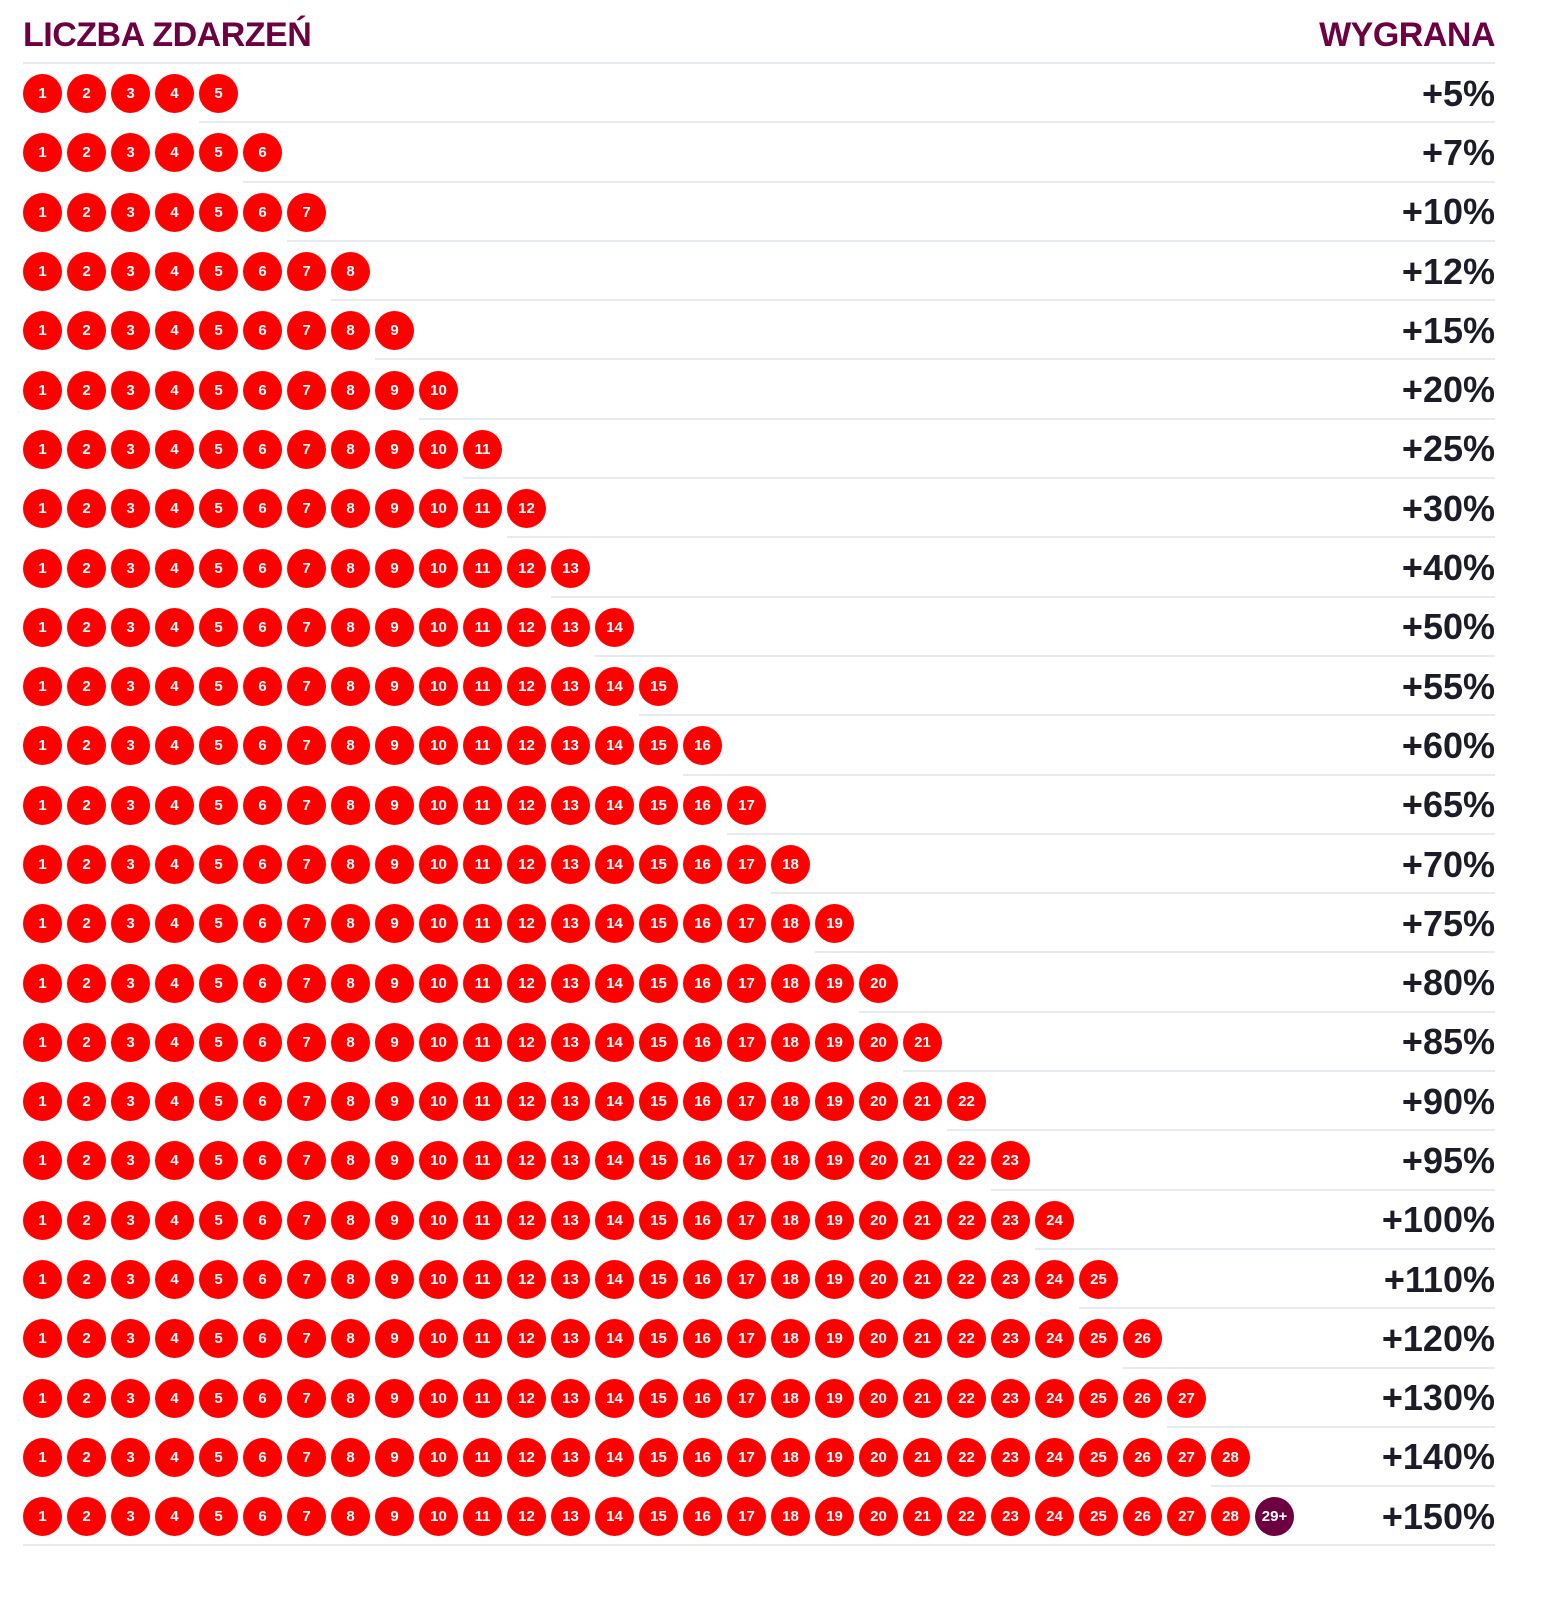  Describe the element at coordinates (1439, 1279) in the screenshot. I see `bonus-value: +110%` at that location.